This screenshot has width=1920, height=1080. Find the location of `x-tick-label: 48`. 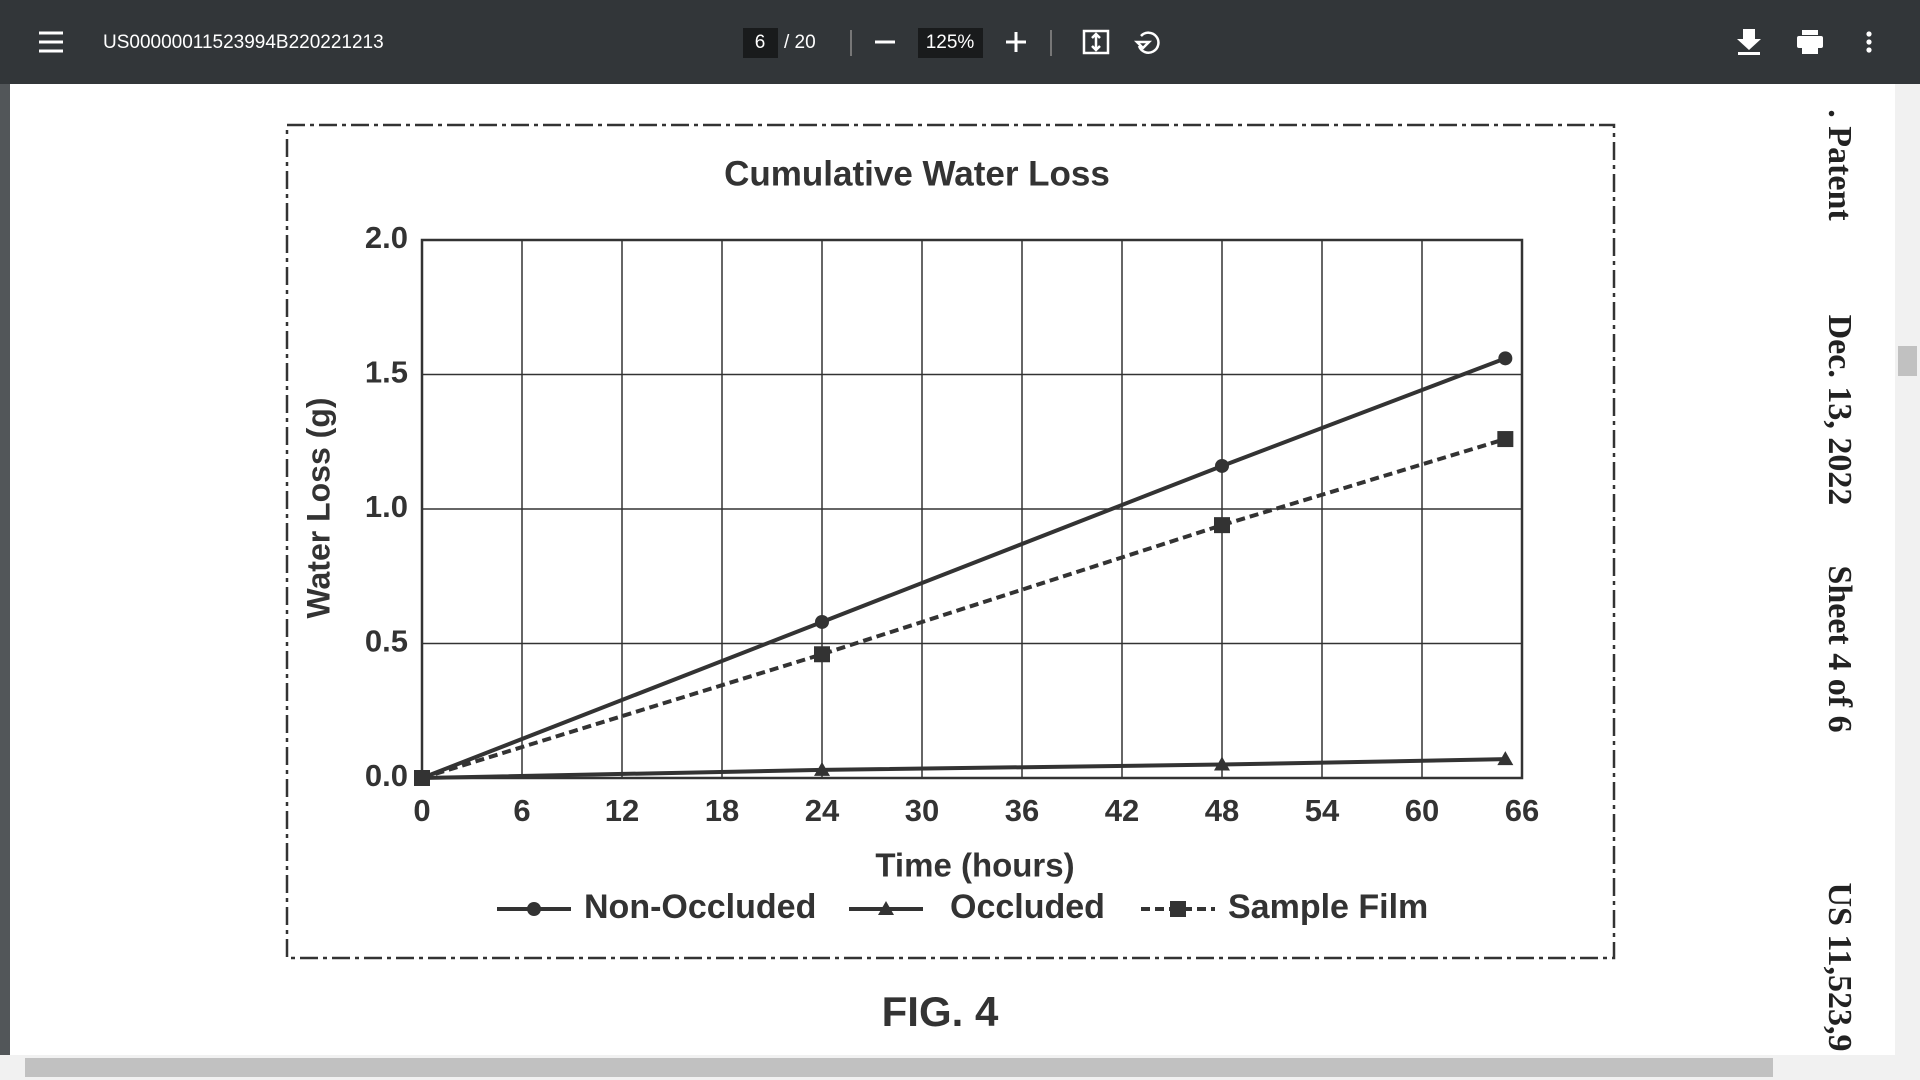

x-tick-label: 48 is located at coordinates (1222, 810).